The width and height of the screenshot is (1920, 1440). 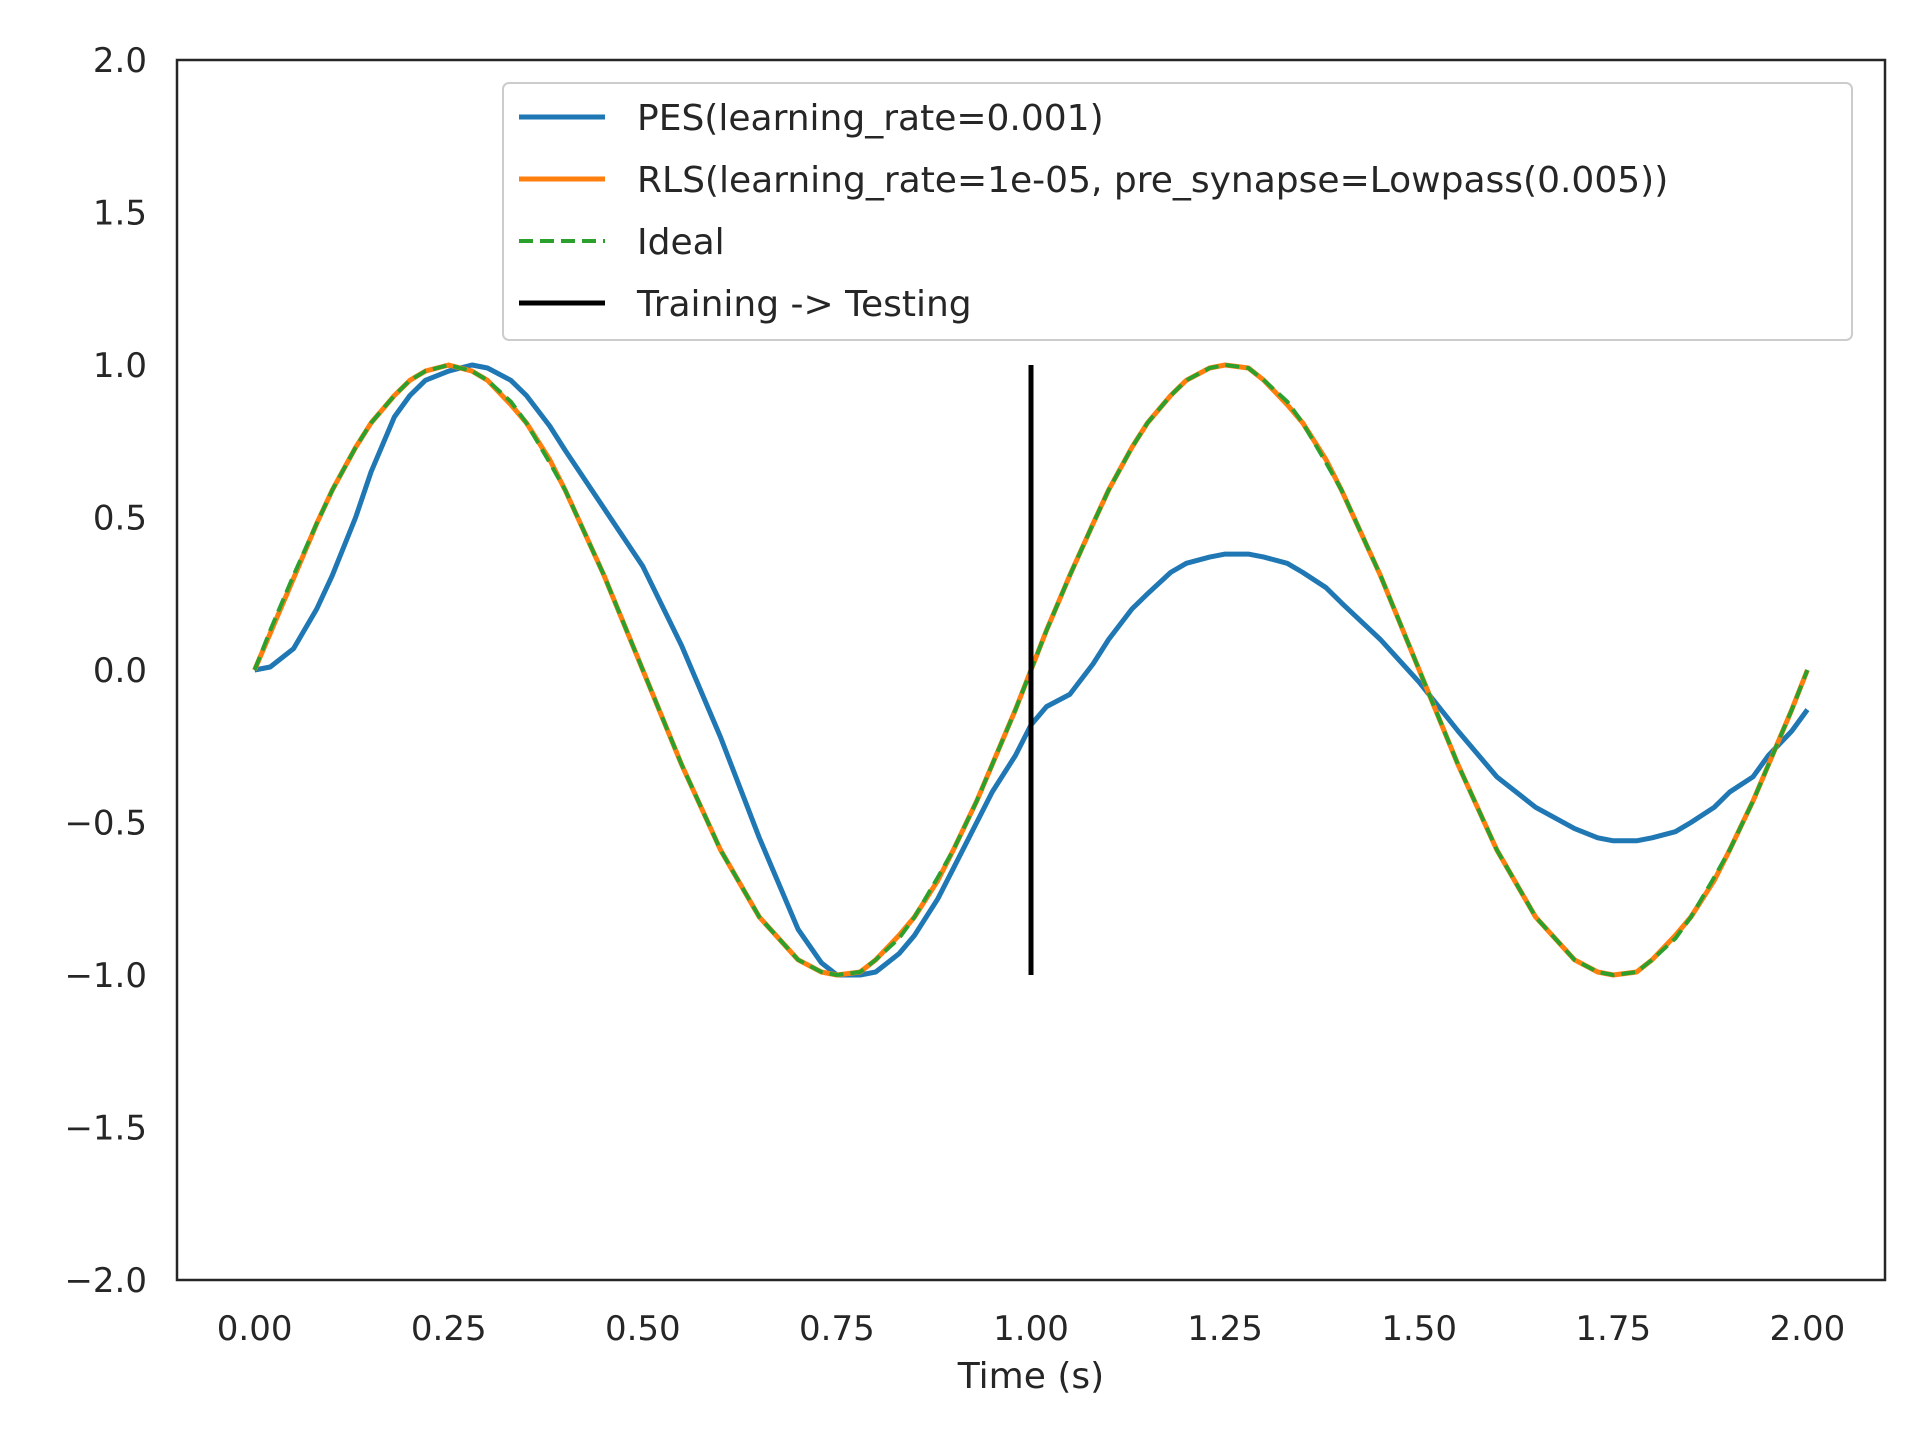 I want to click on y-tick-label: 0.0, so click(x=120, y=671).